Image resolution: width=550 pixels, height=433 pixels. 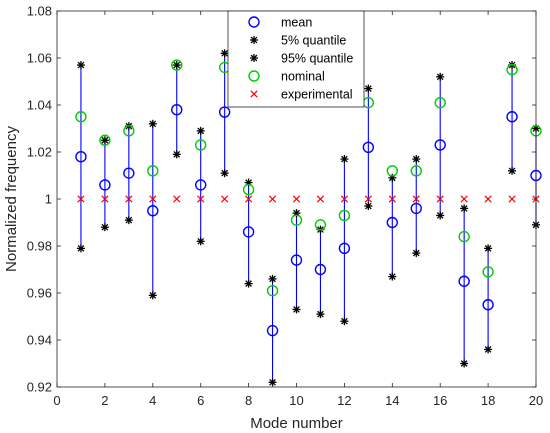 What do you see at coordinates (317, 95) in the screenshot?
I see `legend-label-experimental: experimental` at bounding box center [317, 95].